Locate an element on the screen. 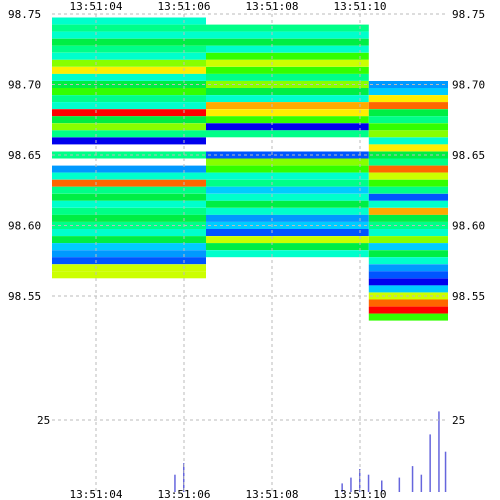 Image resolution: width=500 pixels, height=500 pixels. volume-tick-label-right: 25 is located at coordinates (458, 420).